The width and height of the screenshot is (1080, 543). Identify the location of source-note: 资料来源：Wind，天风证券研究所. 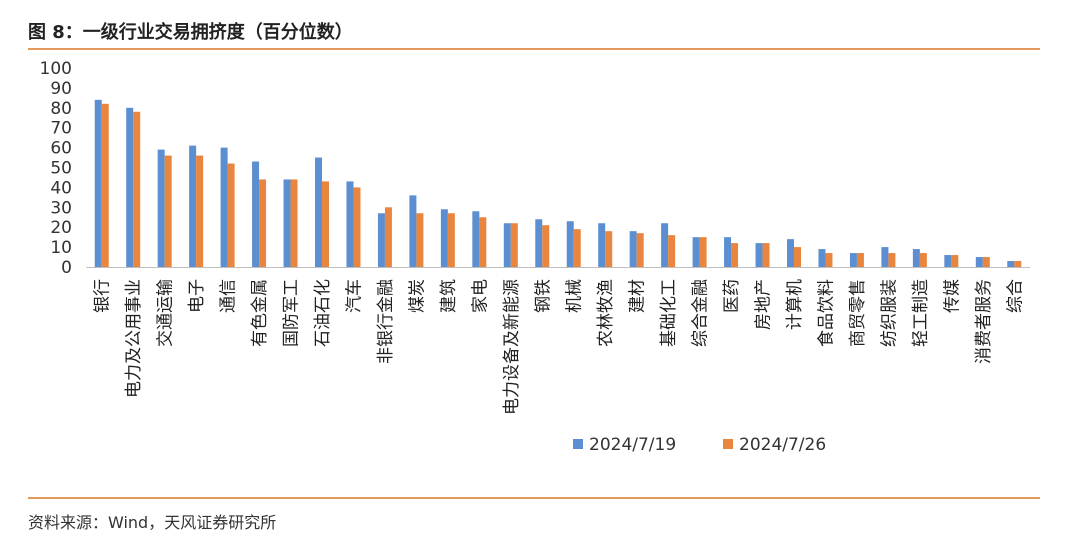
(152, 522).